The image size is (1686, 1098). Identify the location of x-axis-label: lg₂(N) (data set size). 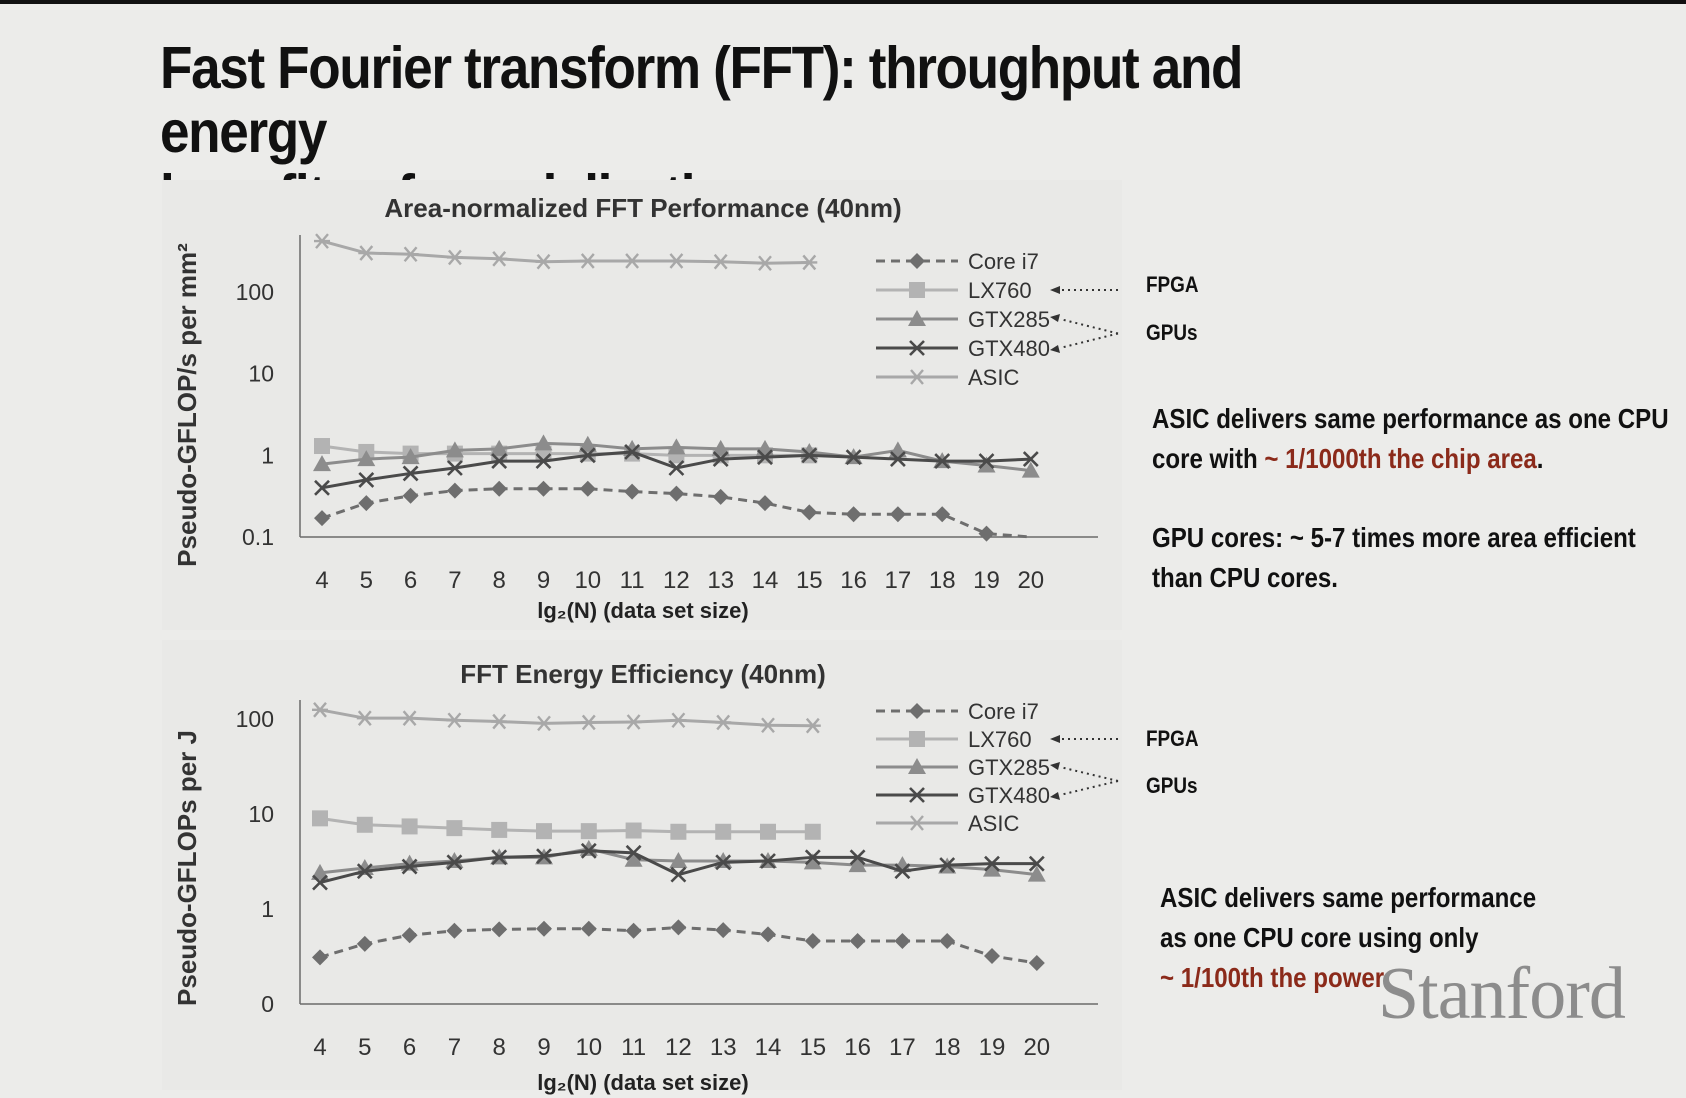
(642, 610).